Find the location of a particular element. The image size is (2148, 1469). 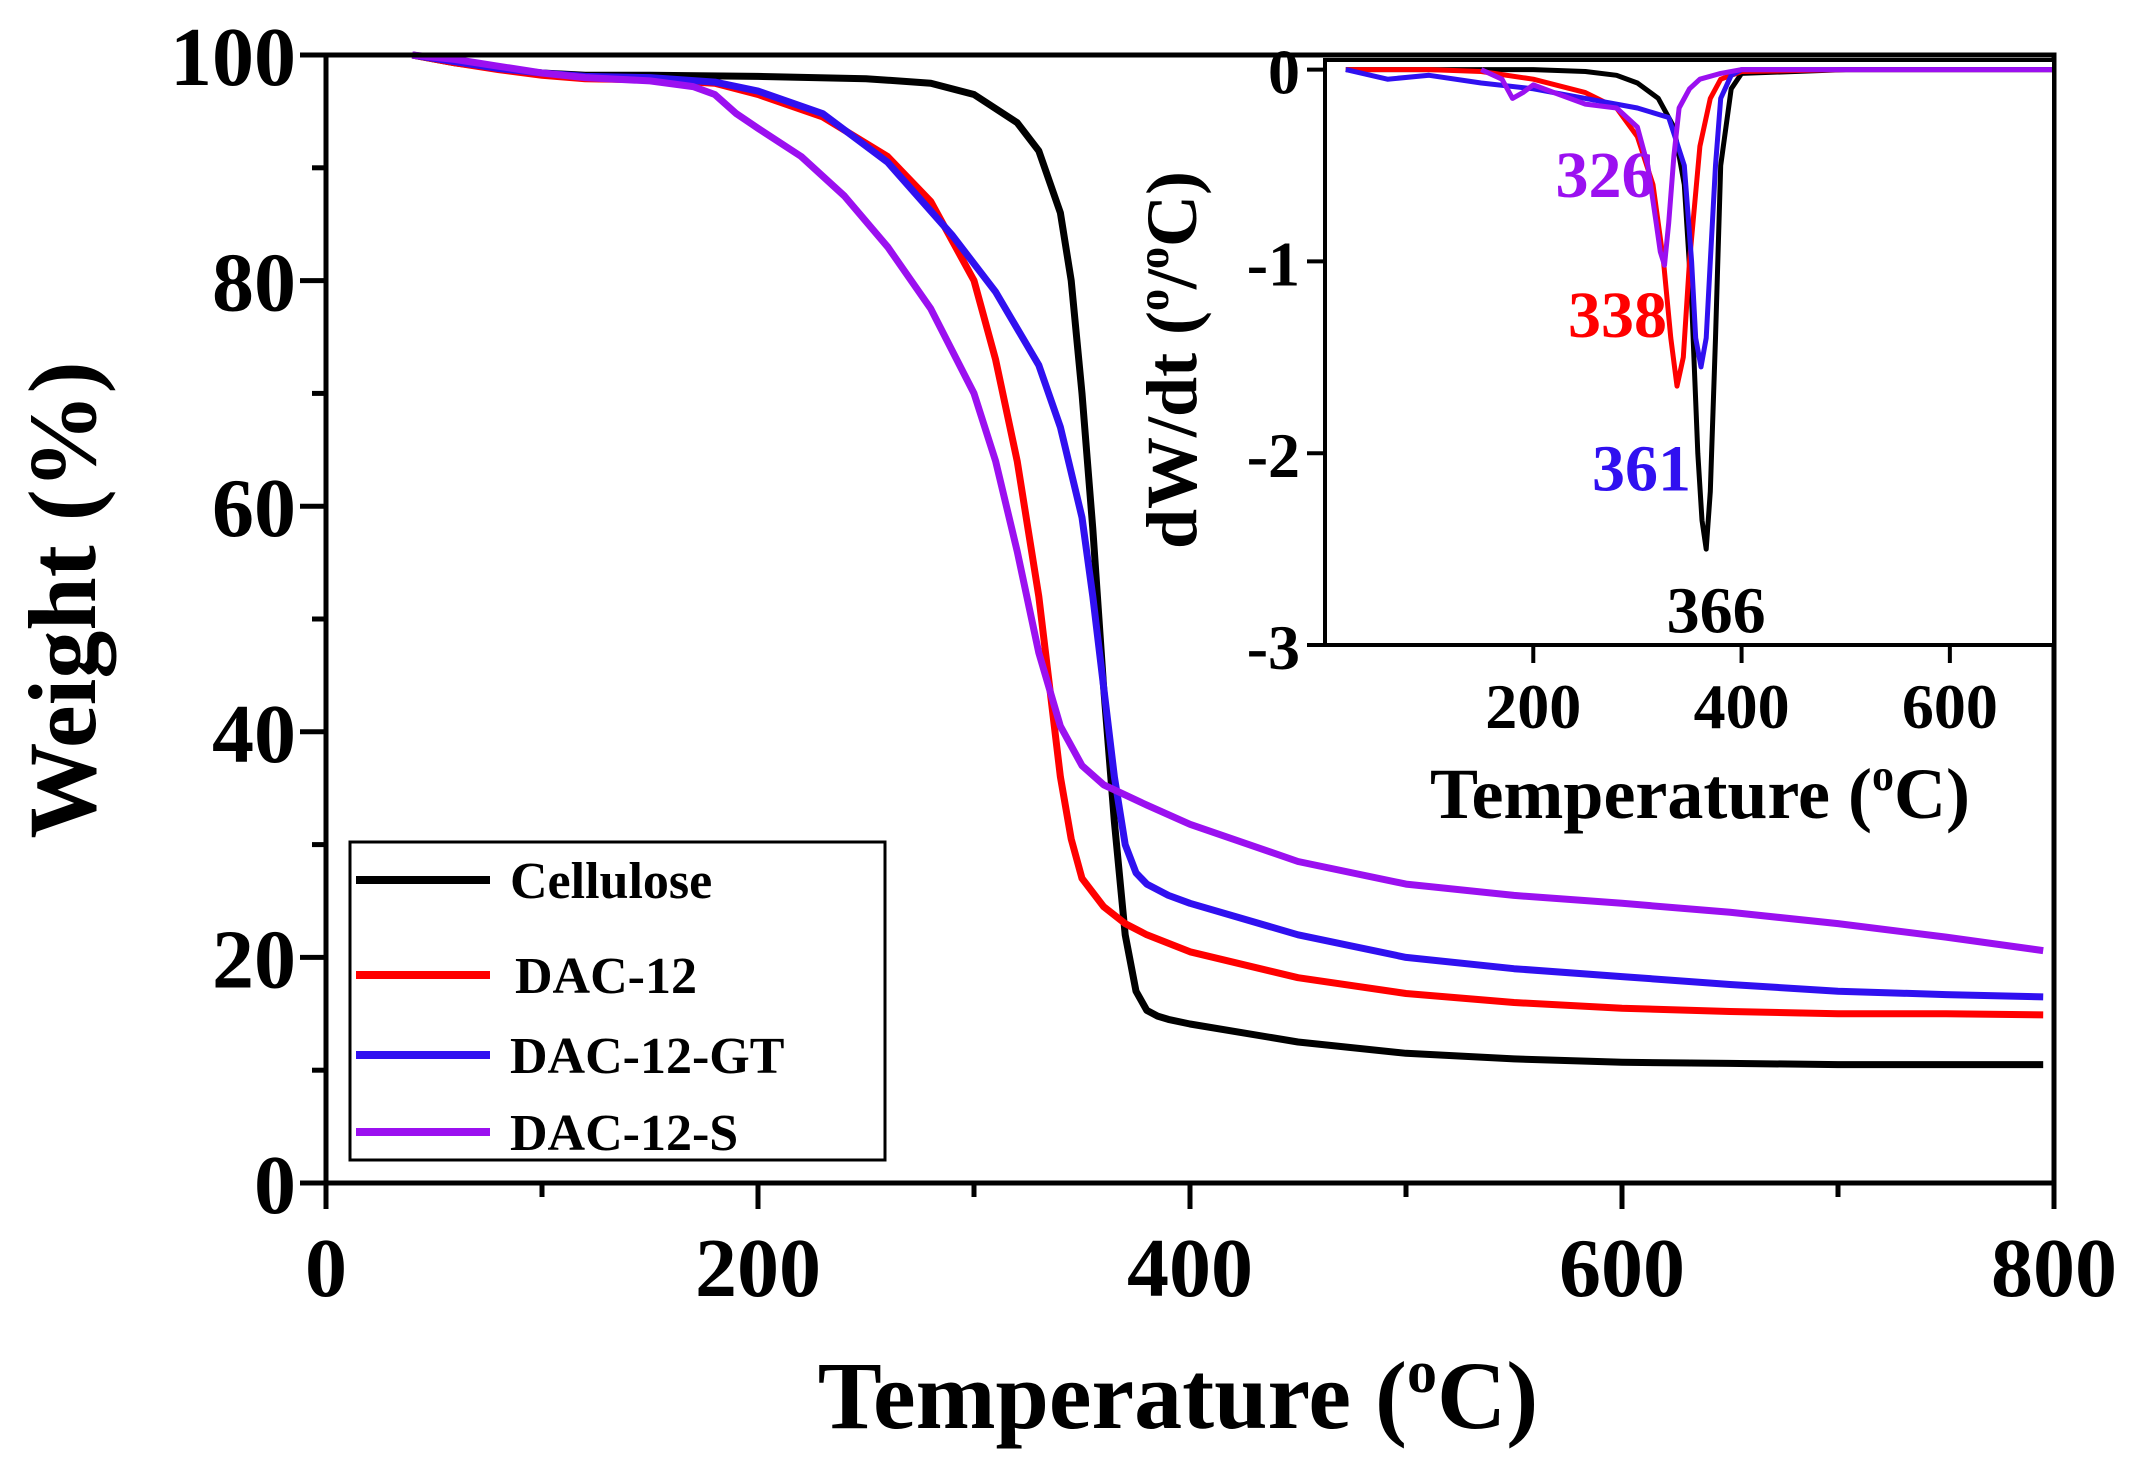

inset-y-tick-label: -3 is located at coordinates (1273, 647).